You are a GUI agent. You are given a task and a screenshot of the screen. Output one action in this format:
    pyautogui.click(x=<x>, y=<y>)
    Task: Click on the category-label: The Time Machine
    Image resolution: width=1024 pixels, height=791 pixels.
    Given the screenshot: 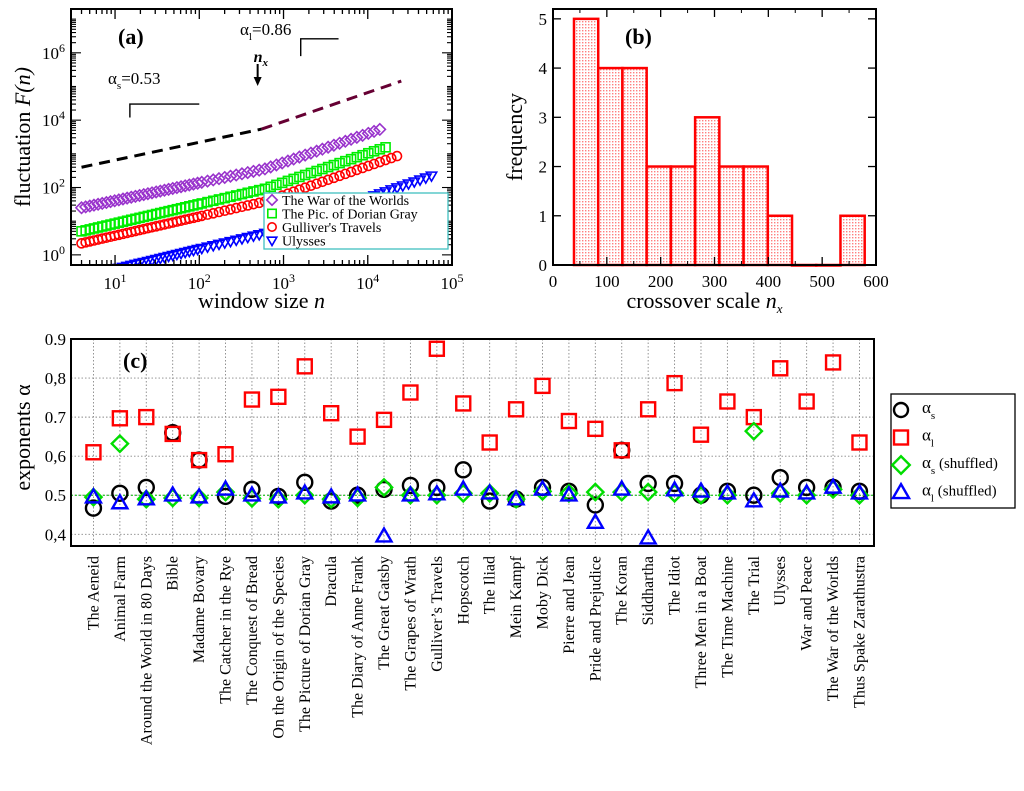 What is the action you would take?
    pyautogui.click(x=727, y=617)
    